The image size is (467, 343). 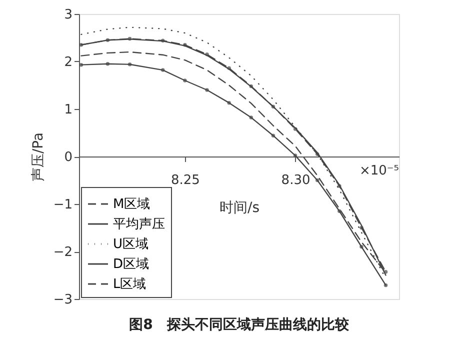 What do you see at coordinates (131, 244) in the screenshot?
I see `legend-label: U区域` at bounding box center [131, 244].